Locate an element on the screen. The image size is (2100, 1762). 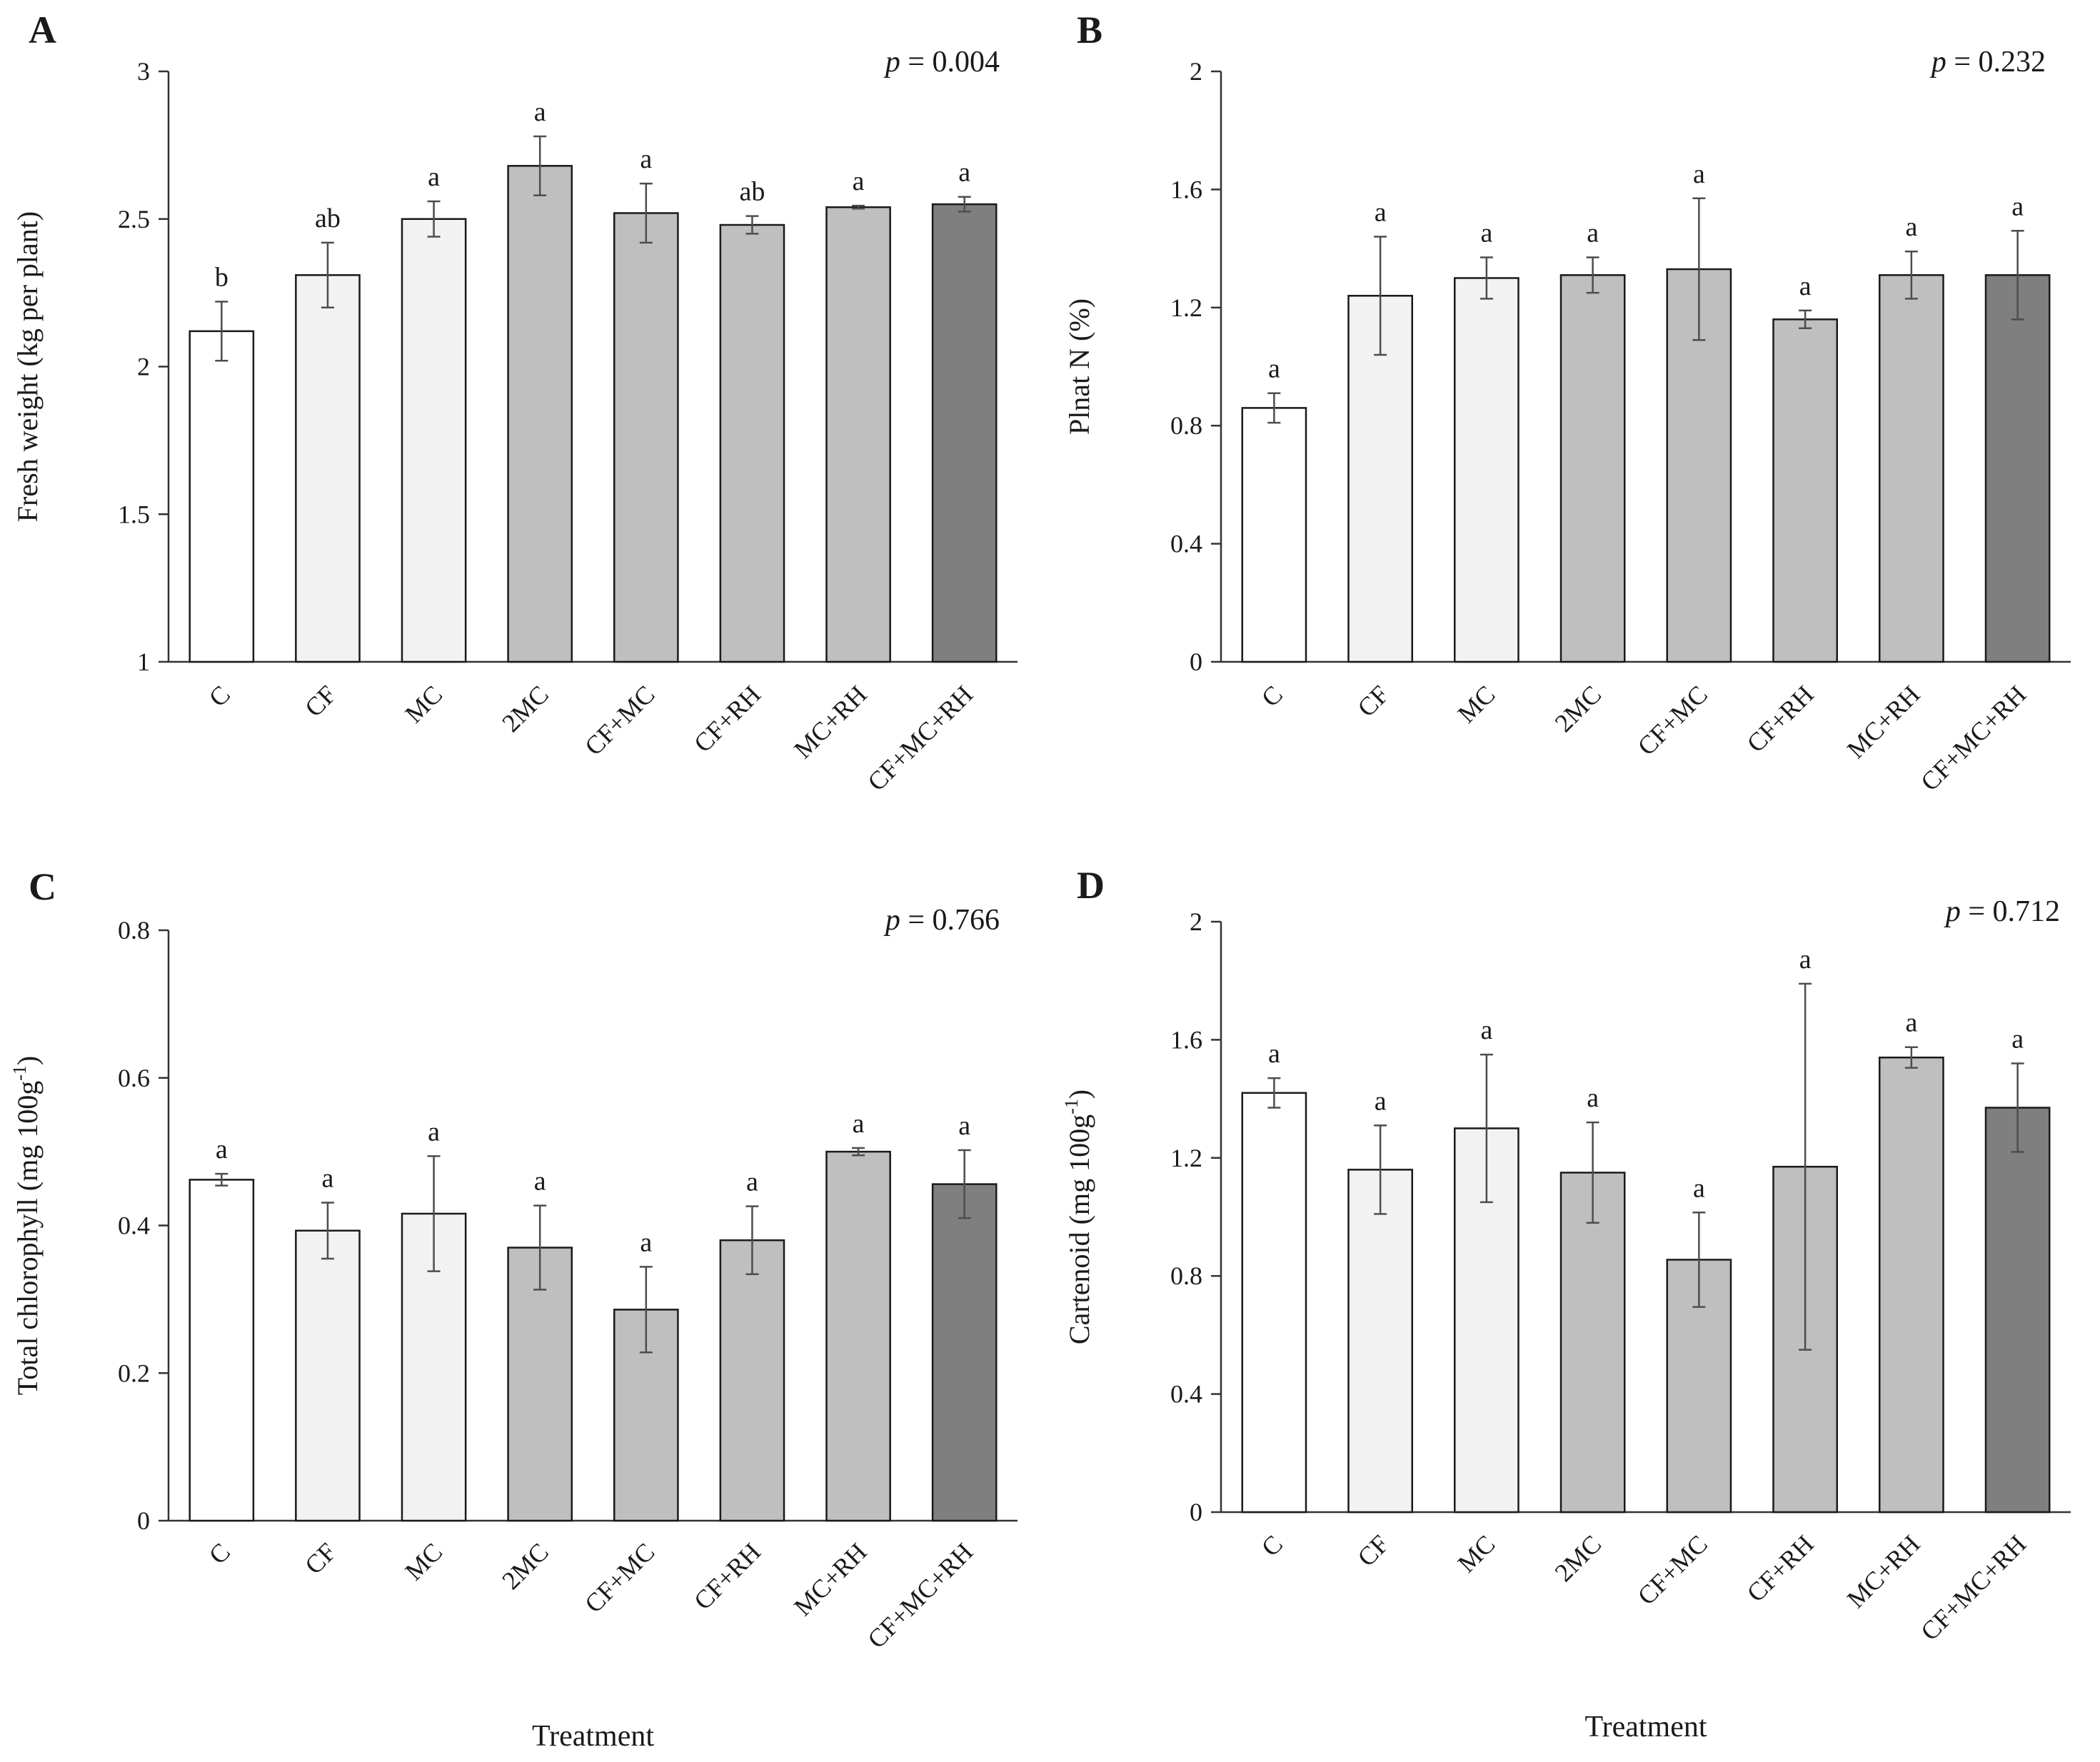
bar-MC+RH is located at coordinates (858, 434).